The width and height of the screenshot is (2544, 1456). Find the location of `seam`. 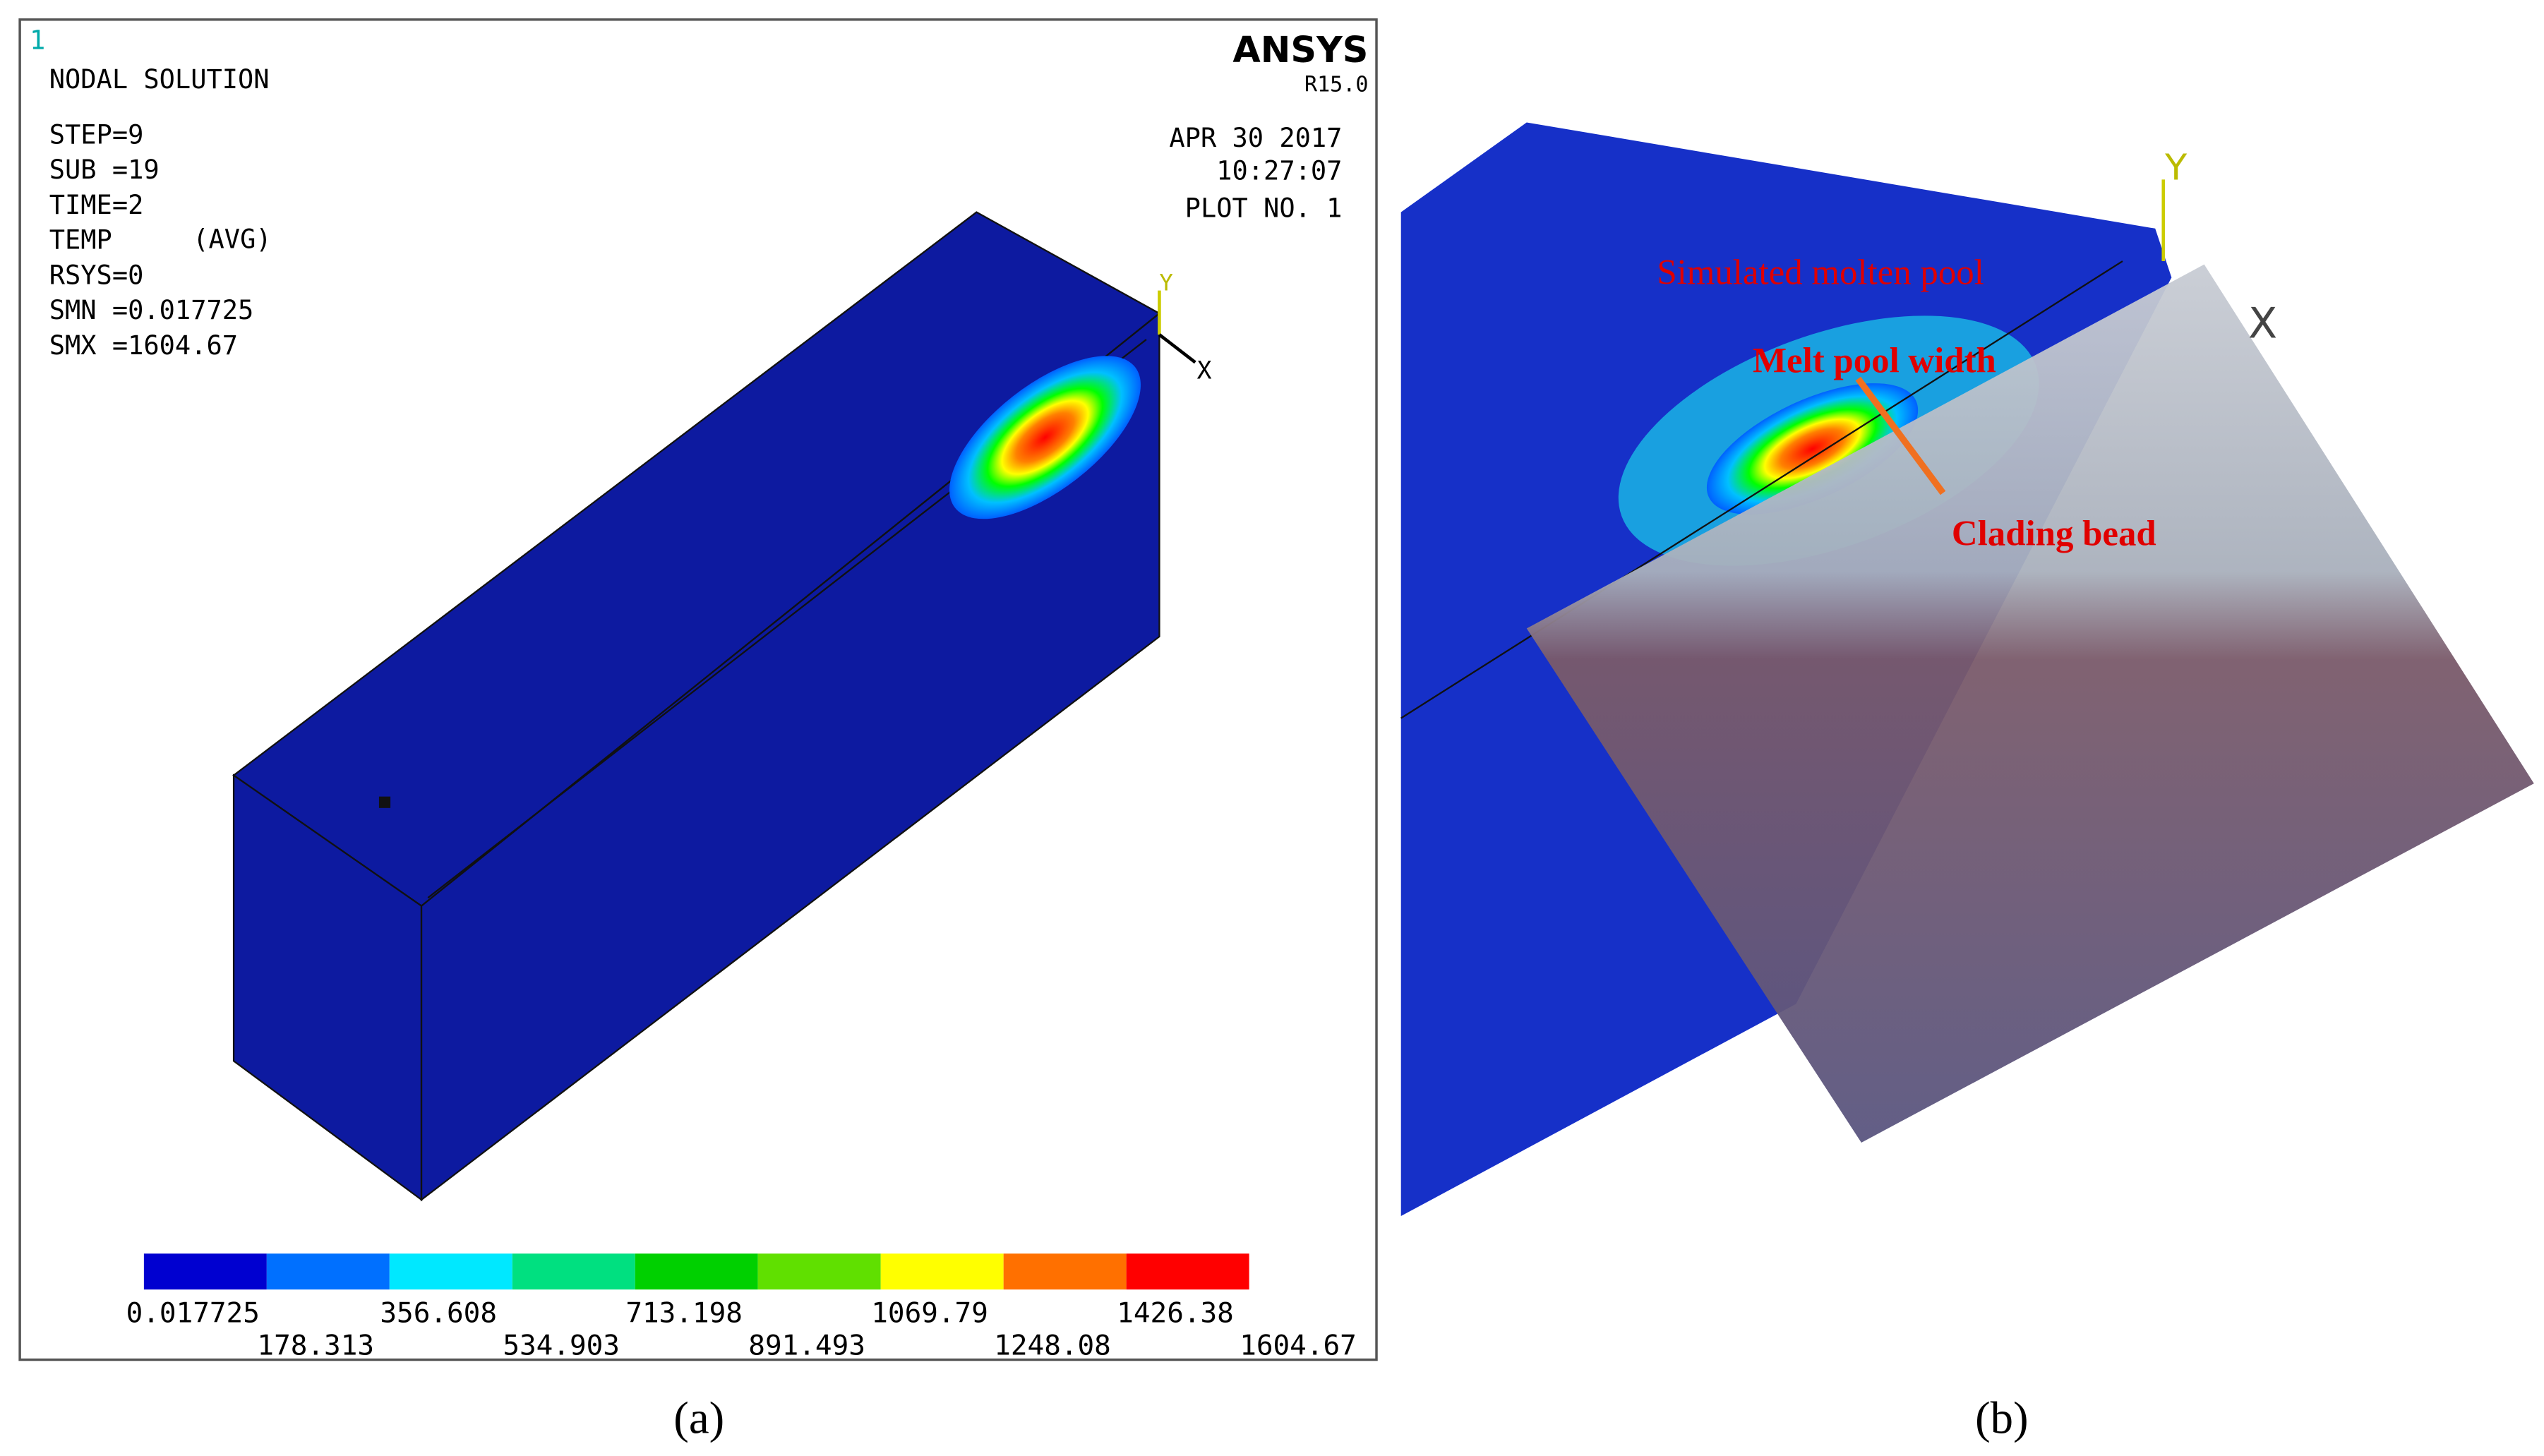

seam is located at coordinates (1762, 489).